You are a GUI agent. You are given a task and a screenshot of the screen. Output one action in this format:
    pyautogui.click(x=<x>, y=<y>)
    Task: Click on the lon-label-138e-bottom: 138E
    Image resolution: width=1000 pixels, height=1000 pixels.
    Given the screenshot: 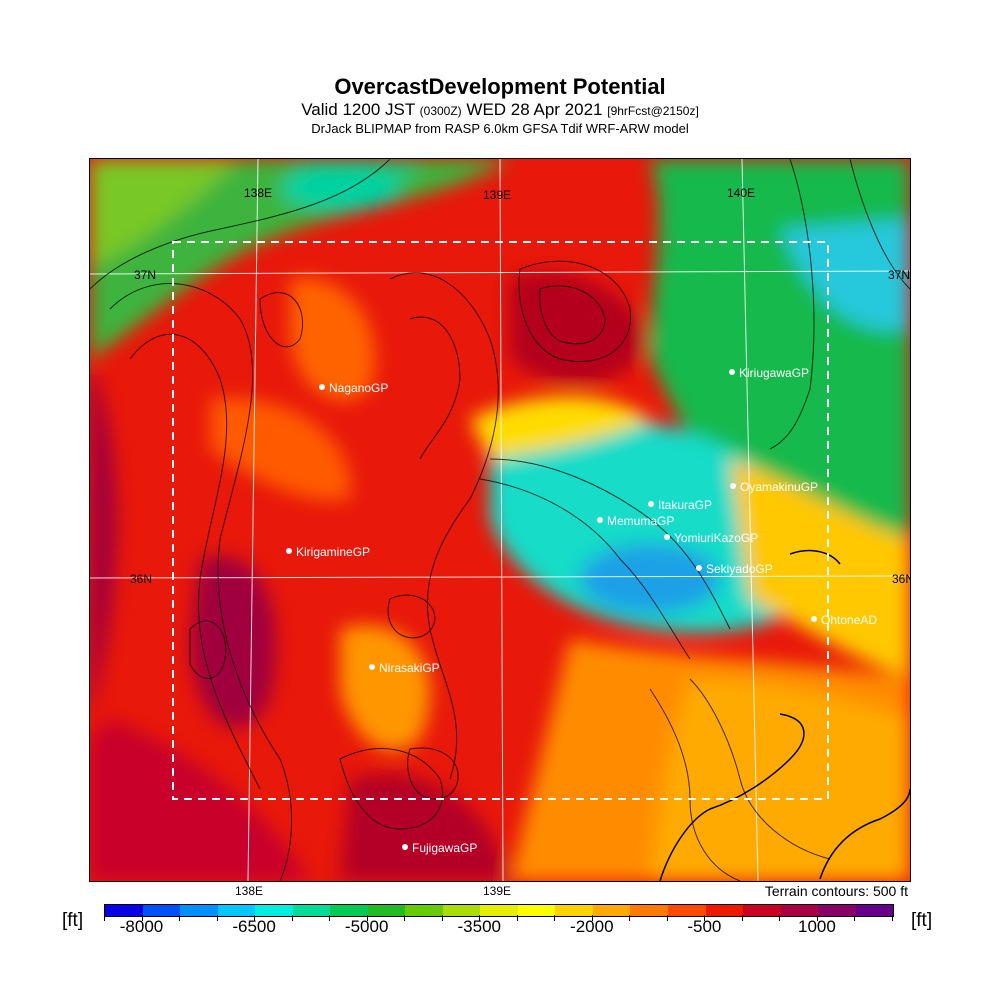 What is the action you would take?
    pyautogui.click(x=249, y=891)
    